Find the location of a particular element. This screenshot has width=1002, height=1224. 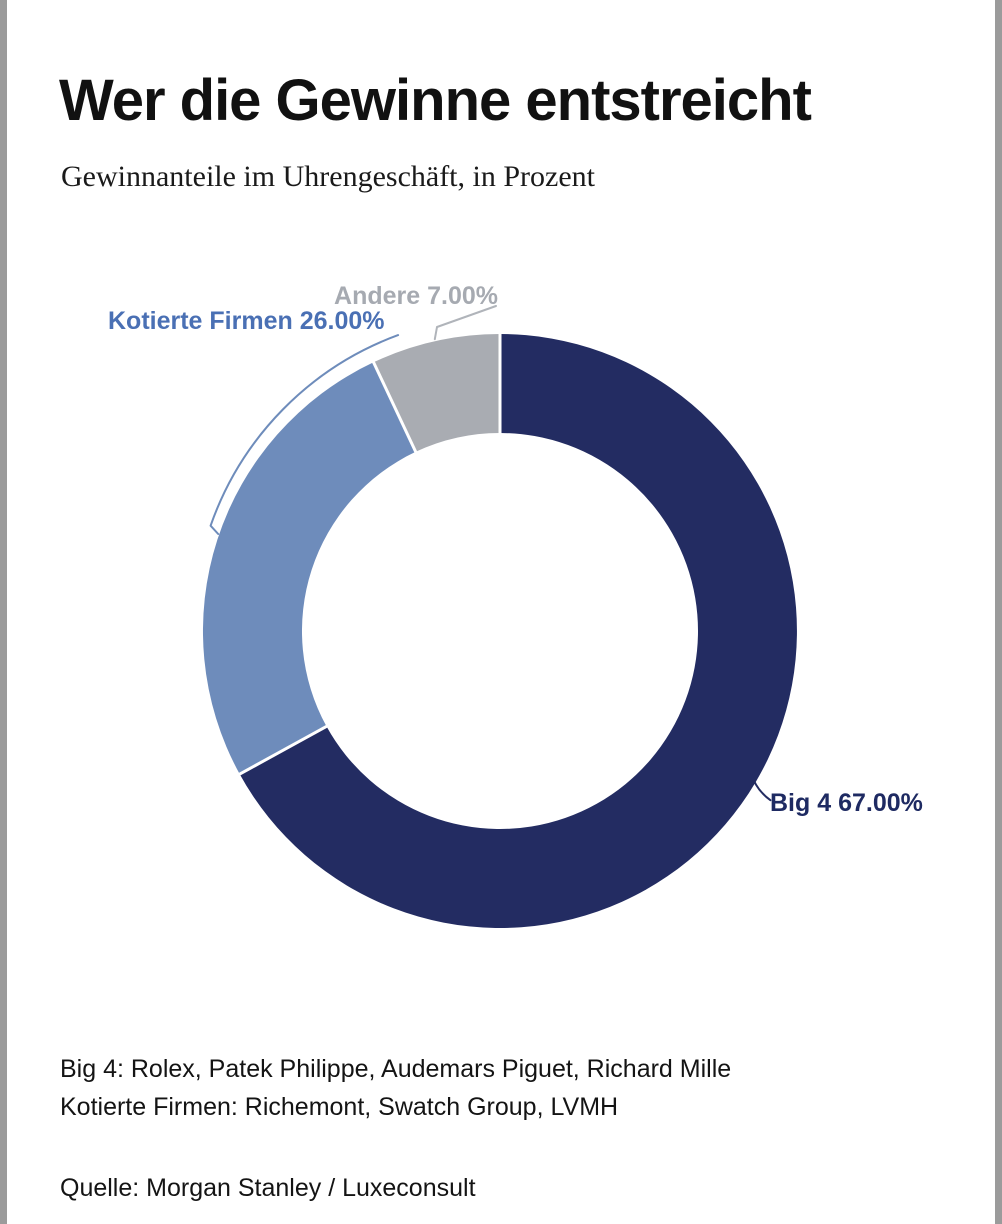

page-left-edge is located at coordinates (3, 612).